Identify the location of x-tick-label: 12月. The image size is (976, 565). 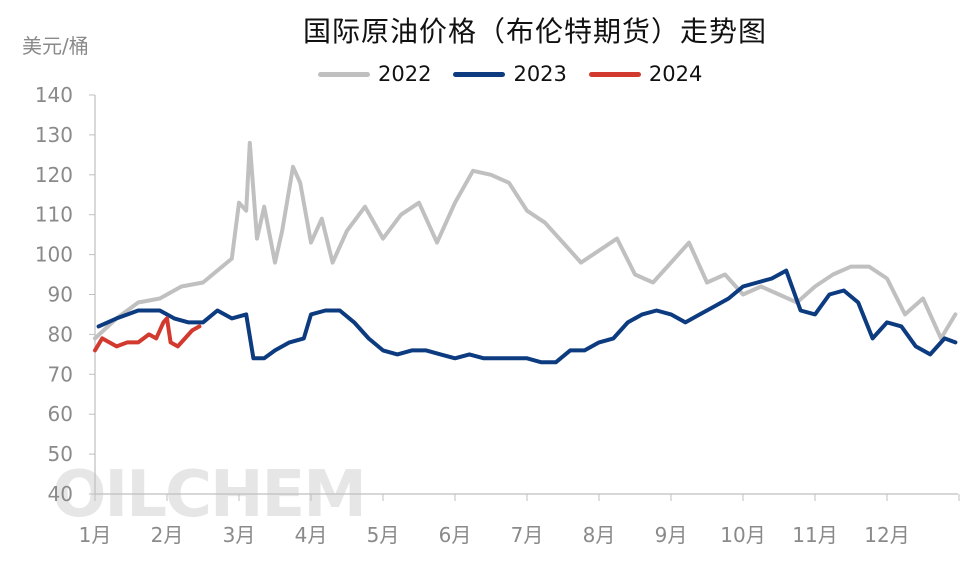
(886, 535).